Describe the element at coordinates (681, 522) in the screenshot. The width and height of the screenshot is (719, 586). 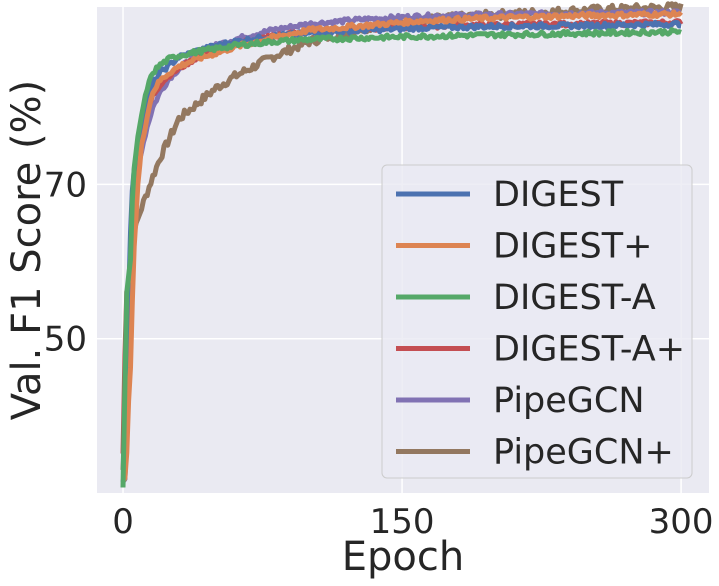
I see `x-tick-label: 300` at that location.